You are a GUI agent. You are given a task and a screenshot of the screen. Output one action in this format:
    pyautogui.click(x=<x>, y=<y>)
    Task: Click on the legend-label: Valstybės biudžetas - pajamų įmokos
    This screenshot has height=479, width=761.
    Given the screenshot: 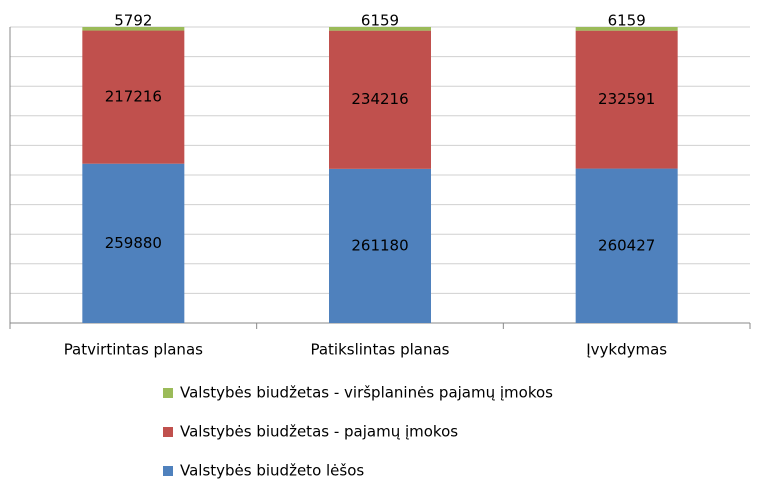 What is the action you would take?
    pyautogui.click(x=319, y=432)
    